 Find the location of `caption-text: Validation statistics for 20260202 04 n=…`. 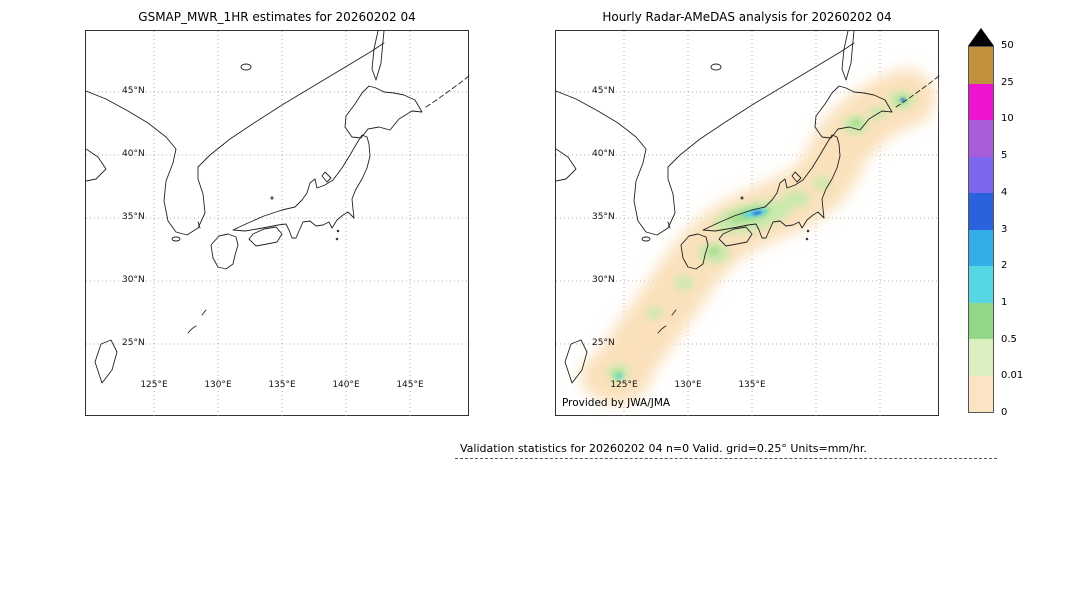

caption-text: Validation statistics for 20260202 04 n=… is located at coordinates (663, 448).